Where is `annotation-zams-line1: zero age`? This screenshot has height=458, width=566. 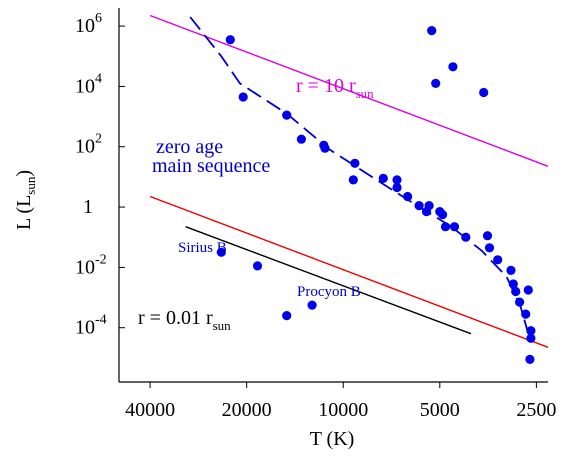 annotation-zams-line1: zero age is located at coordinates (189, 147).